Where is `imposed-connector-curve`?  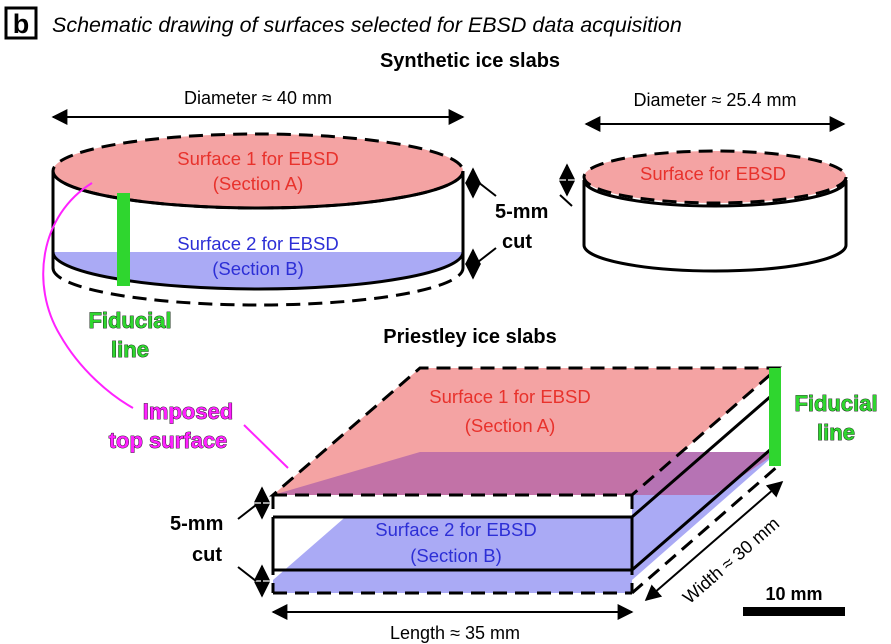 imposed-connector-curve is located at coordinates (88, 295).